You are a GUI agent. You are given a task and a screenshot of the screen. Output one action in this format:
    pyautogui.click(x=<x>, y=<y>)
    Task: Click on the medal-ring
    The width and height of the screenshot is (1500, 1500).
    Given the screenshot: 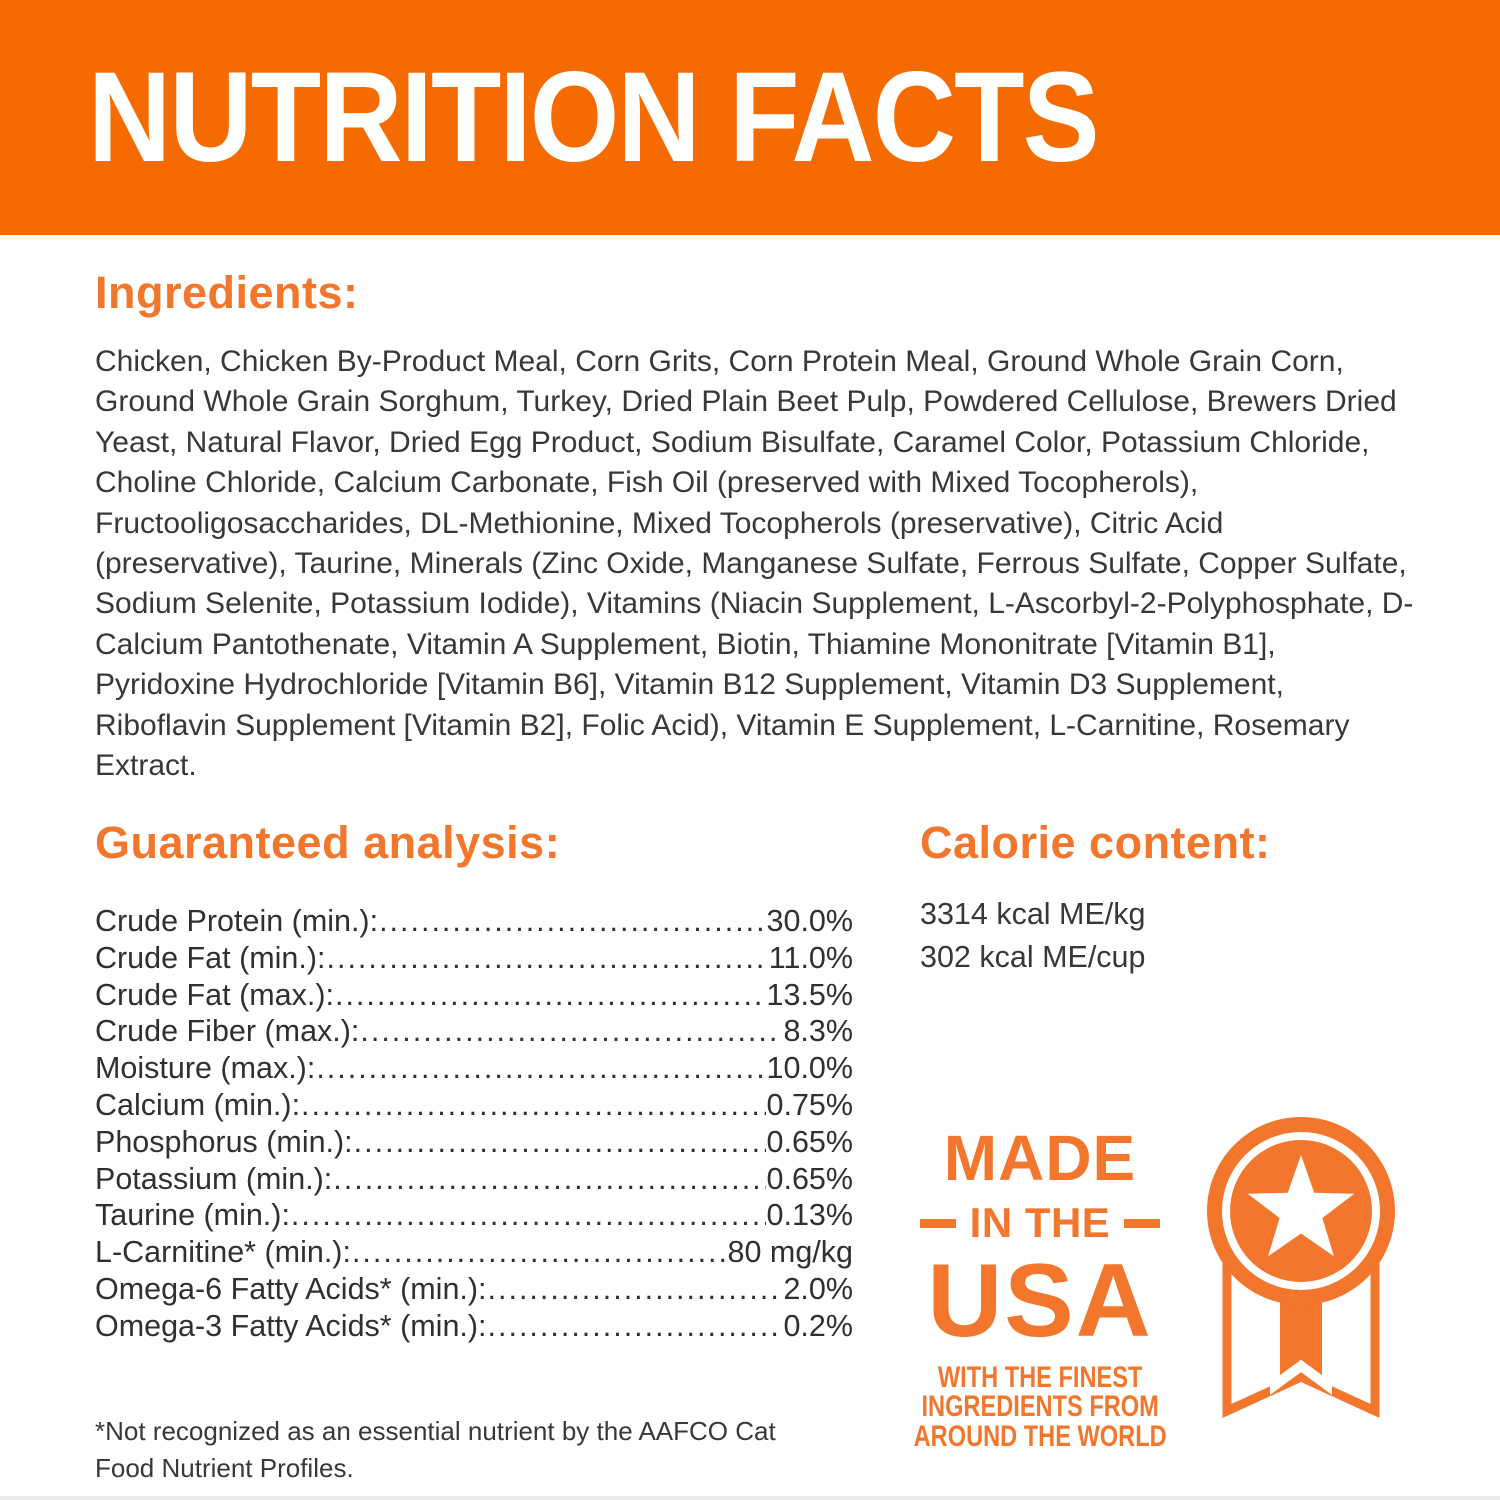 What is the action you would take?
    pyautogui.click(x=1301, y=1211)
    